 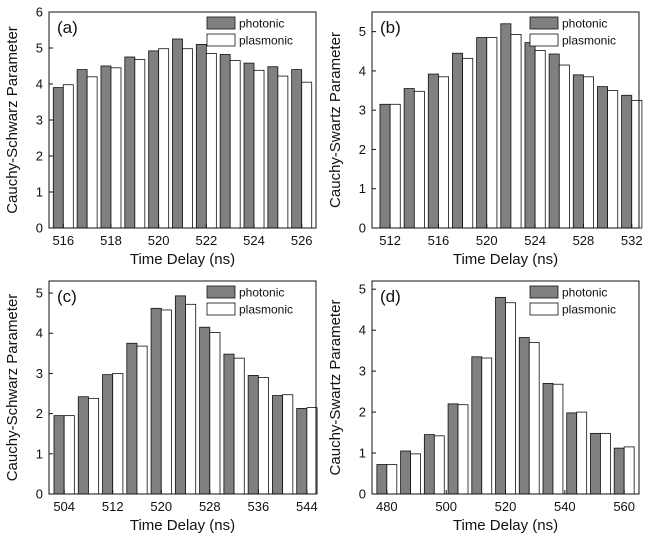 I want to click on x-tick-label: 512, so click(x=113, y=506).